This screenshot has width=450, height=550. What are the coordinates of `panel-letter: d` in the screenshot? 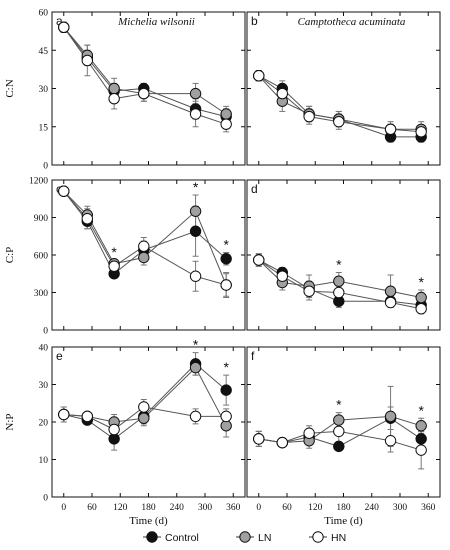 It's located at (254, 189).